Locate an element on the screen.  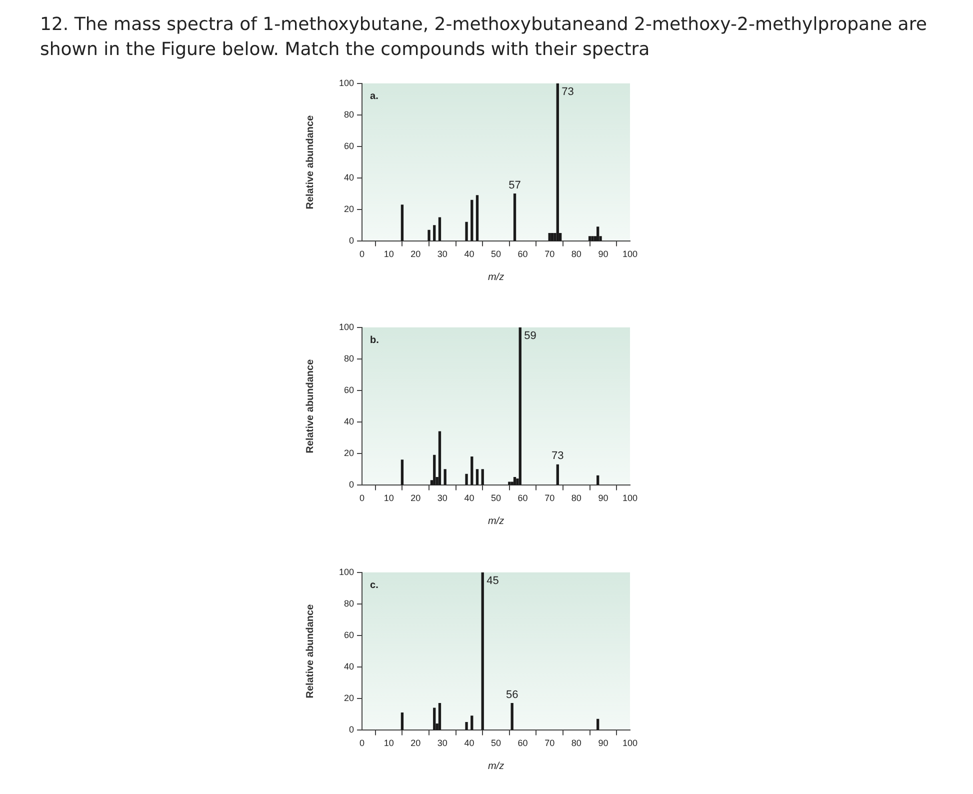
annotation: b. is located at coordinates (375, 340).